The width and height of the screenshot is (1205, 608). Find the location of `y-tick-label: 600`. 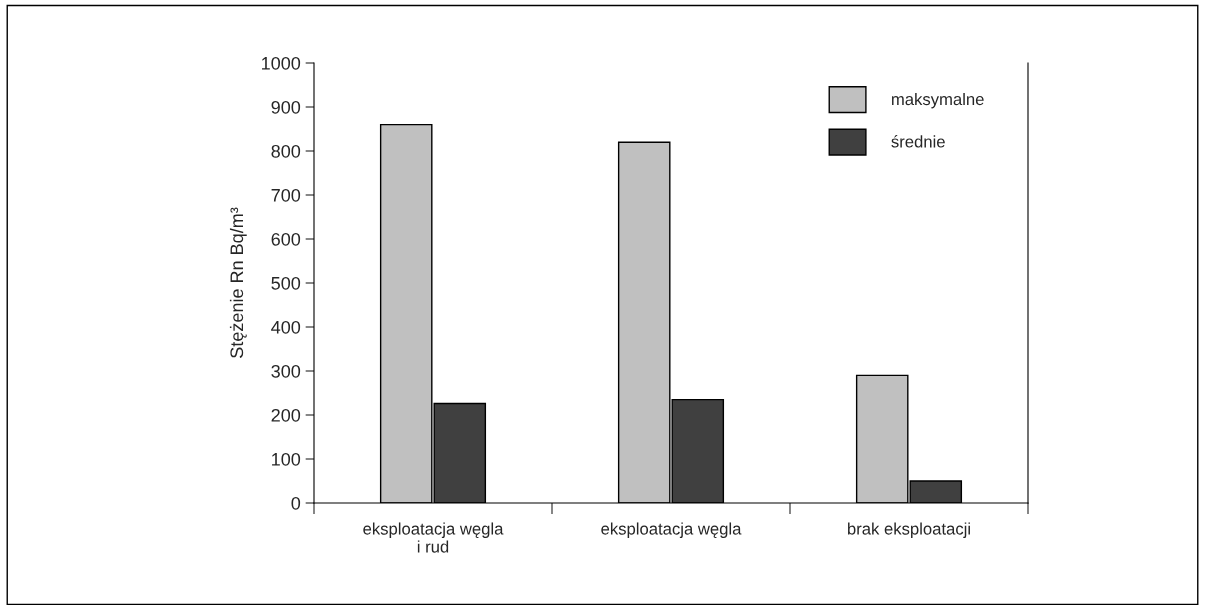

y-tick-label: 600 is located at coordinates (286, 239).